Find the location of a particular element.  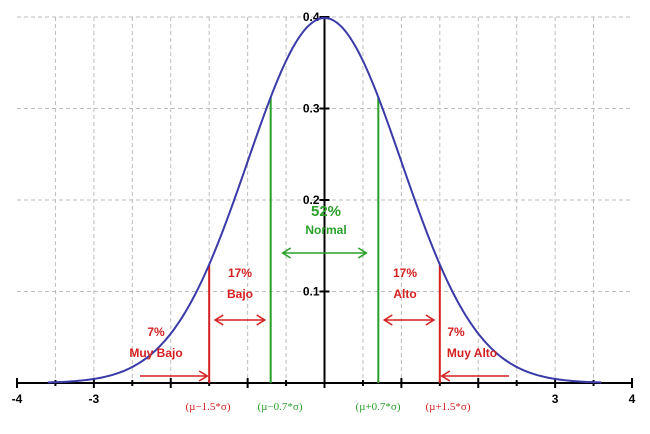

region-alto-percent: 17% is located at coordinates (405, 273).